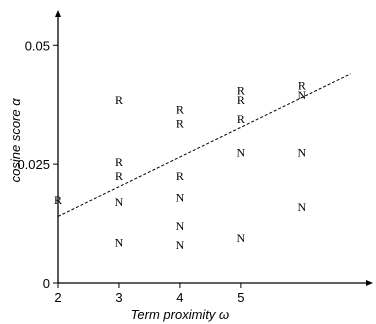 This screenshot has width=376, height=324. I want to click on x-axis-arrow, so click(369, 283).